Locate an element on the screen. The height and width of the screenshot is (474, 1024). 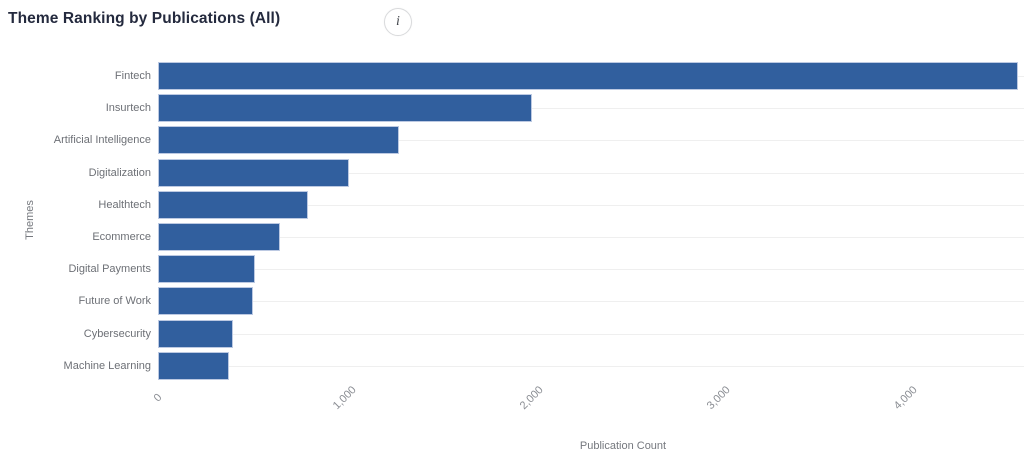
y-tick-label-artificial-intelligence: Artificial Intelligence is located at coordinates (102, 140).